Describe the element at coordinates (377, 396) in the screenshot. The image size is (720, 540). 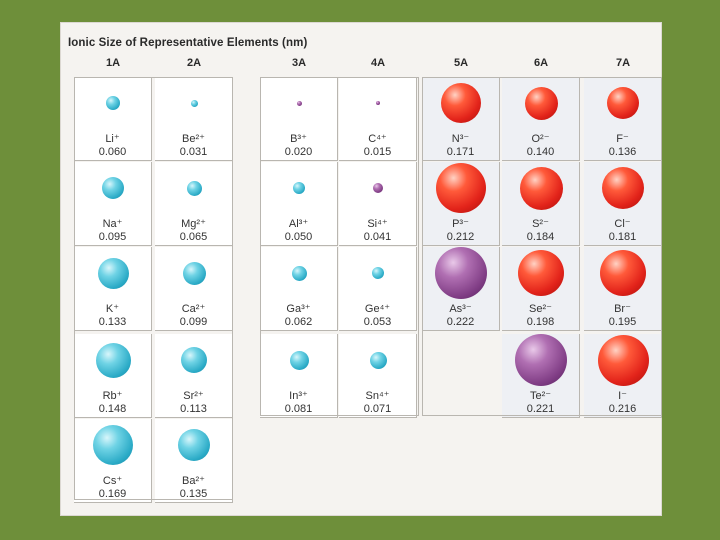
I see `ion-symbol: Sn⁴⁺` at that location.